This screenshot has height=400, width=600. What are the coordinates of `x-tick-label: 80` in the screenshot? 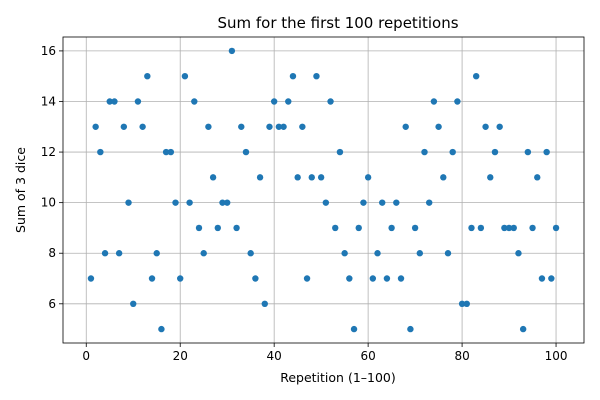 It's located at (461, 356).